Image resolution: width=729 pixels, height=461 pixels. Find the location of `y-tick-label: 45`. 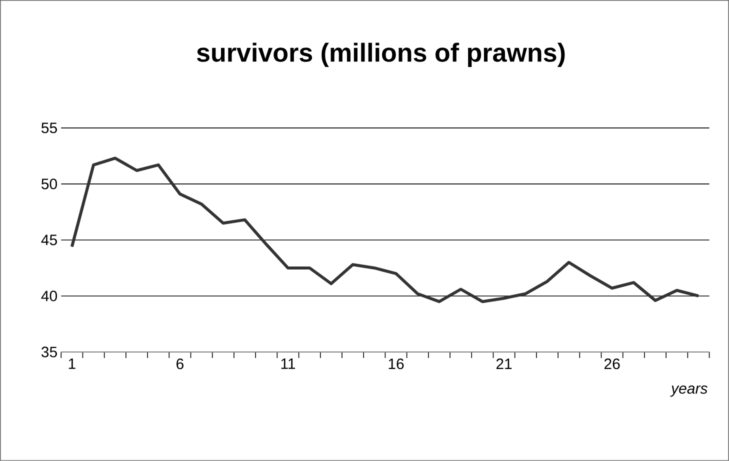

y-tick-label: 45 is located at coordinates (49, 240).